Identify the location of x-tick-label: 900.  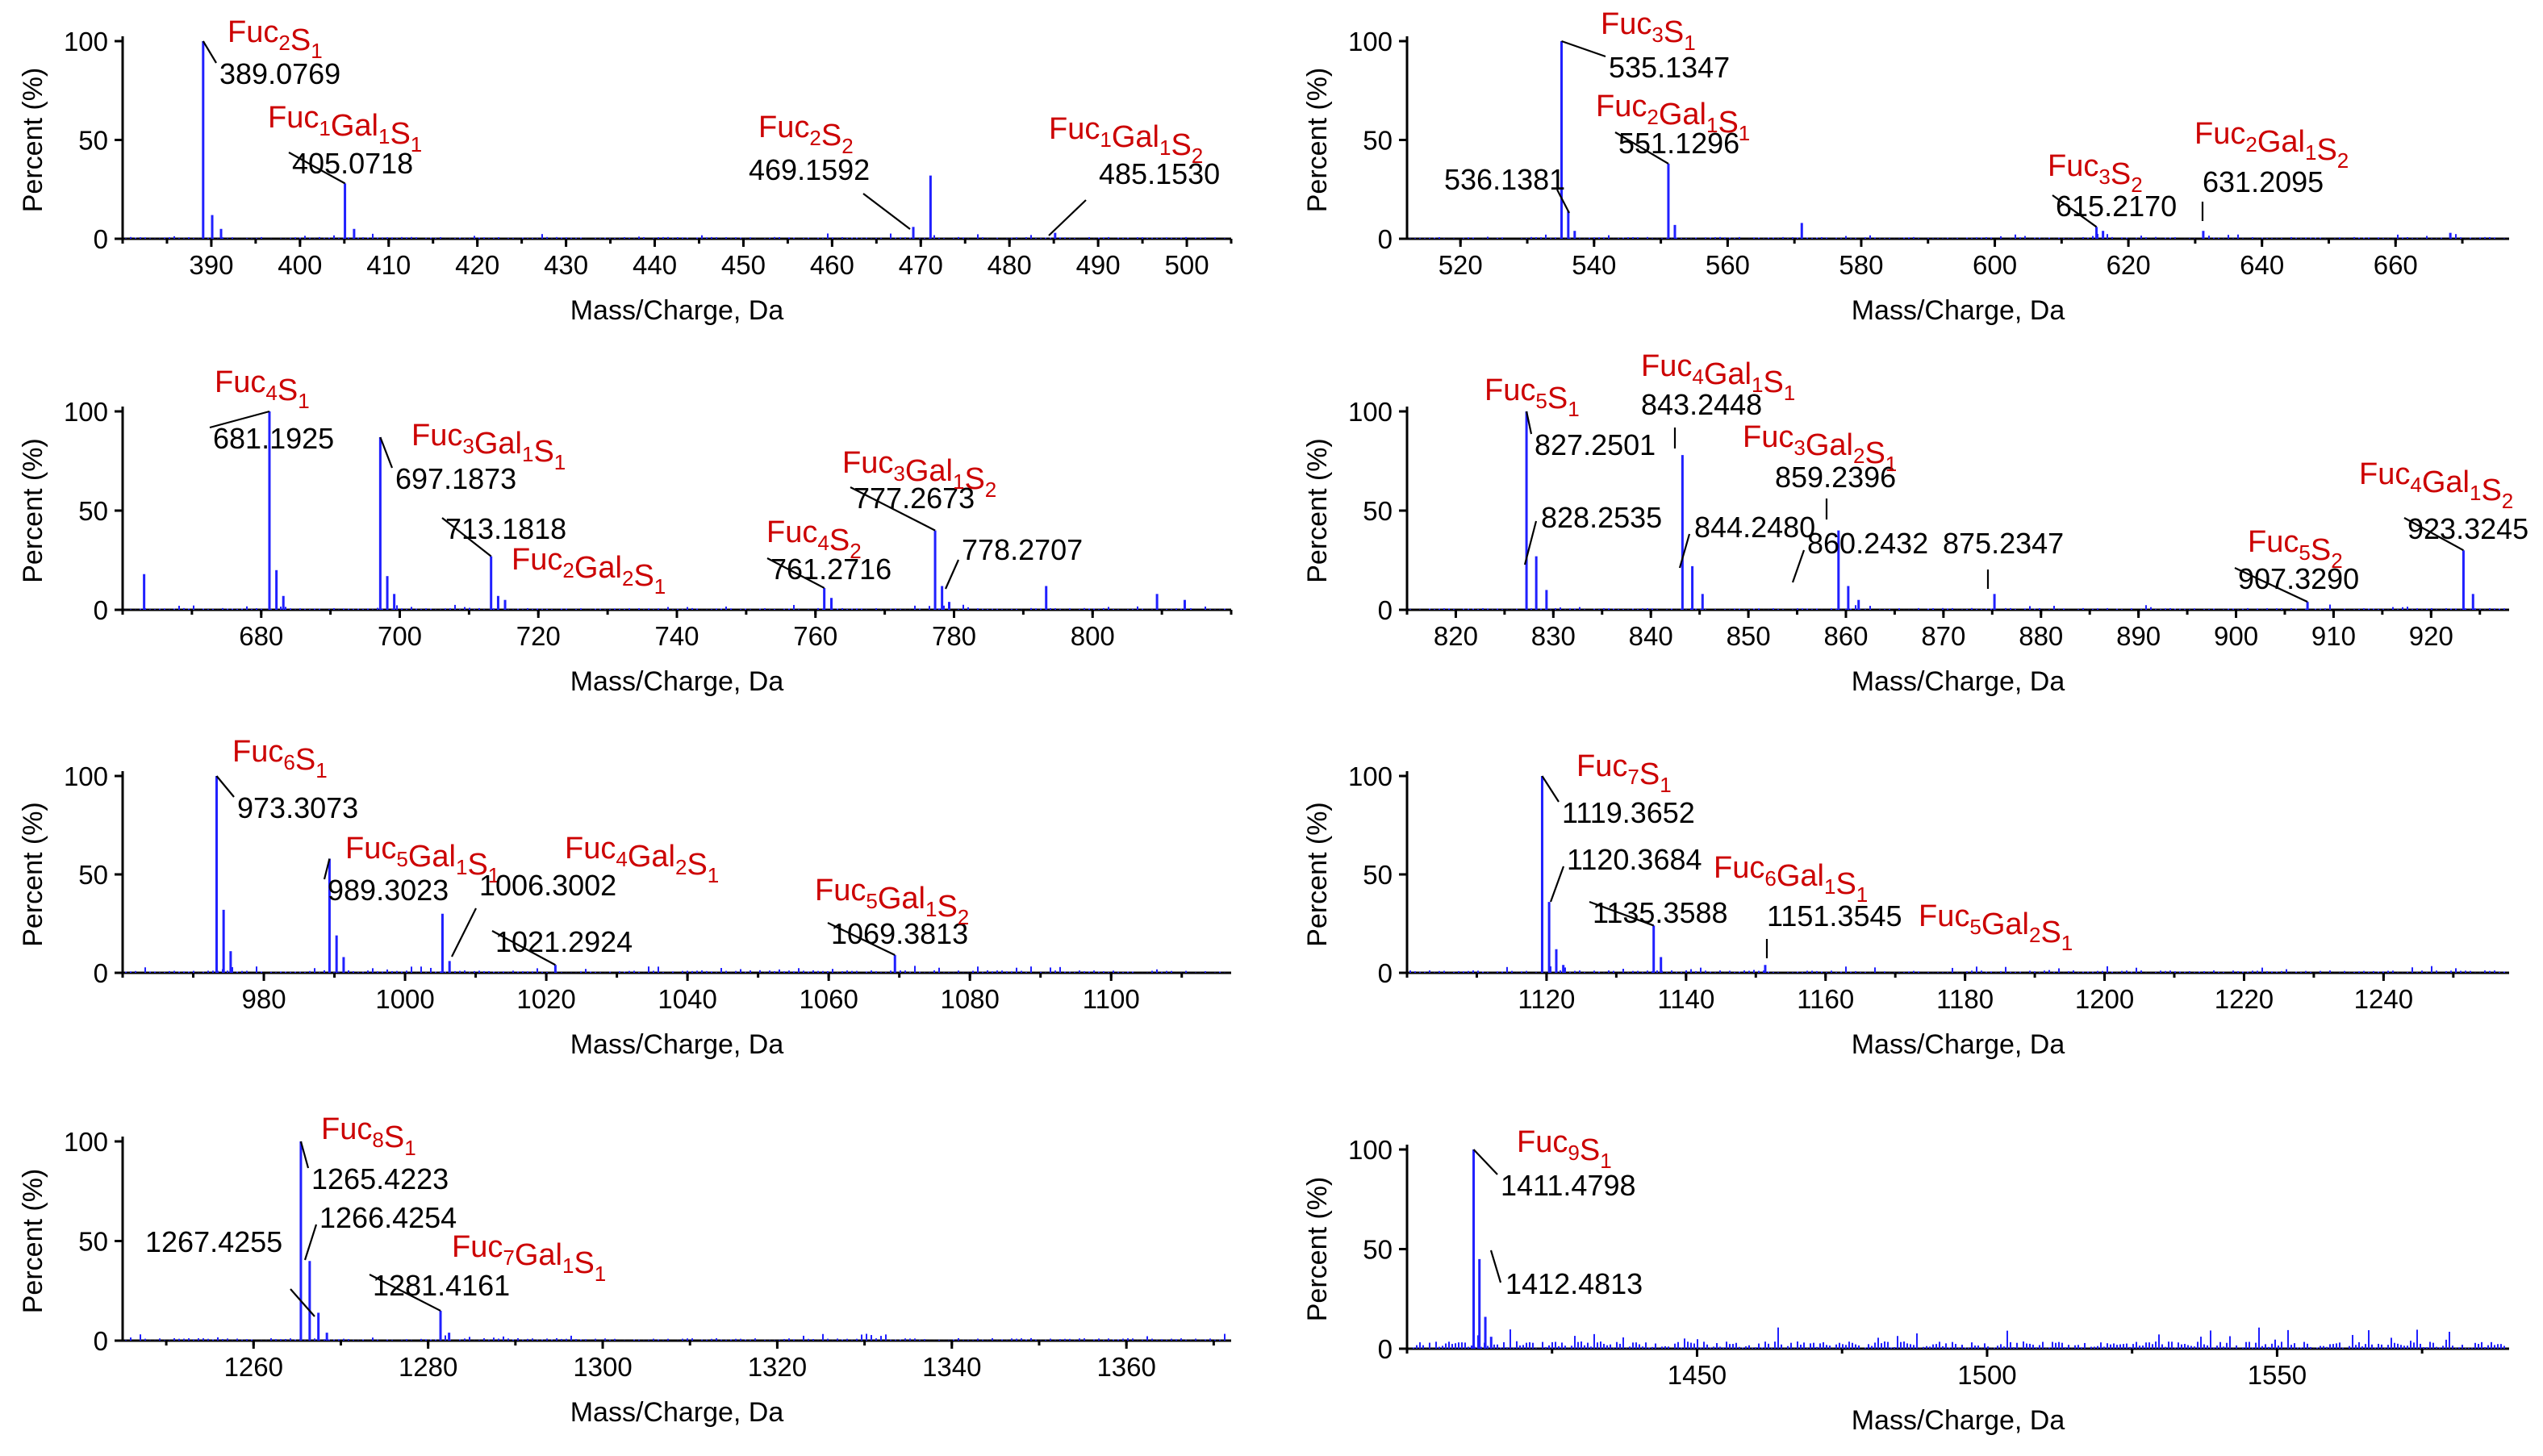
(2236, 636).